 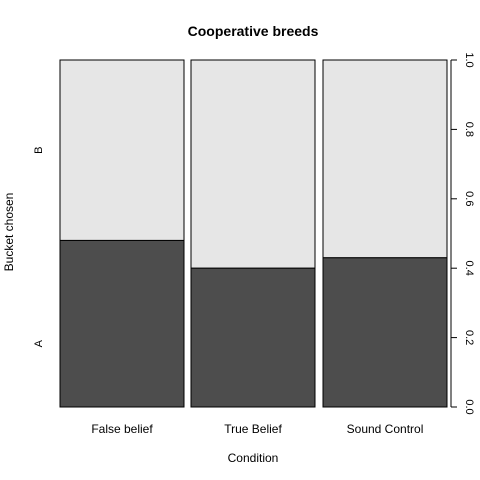 I want to click on x-tick-labels: False belief True Belief Sound Control, so click(x=257, y=429).